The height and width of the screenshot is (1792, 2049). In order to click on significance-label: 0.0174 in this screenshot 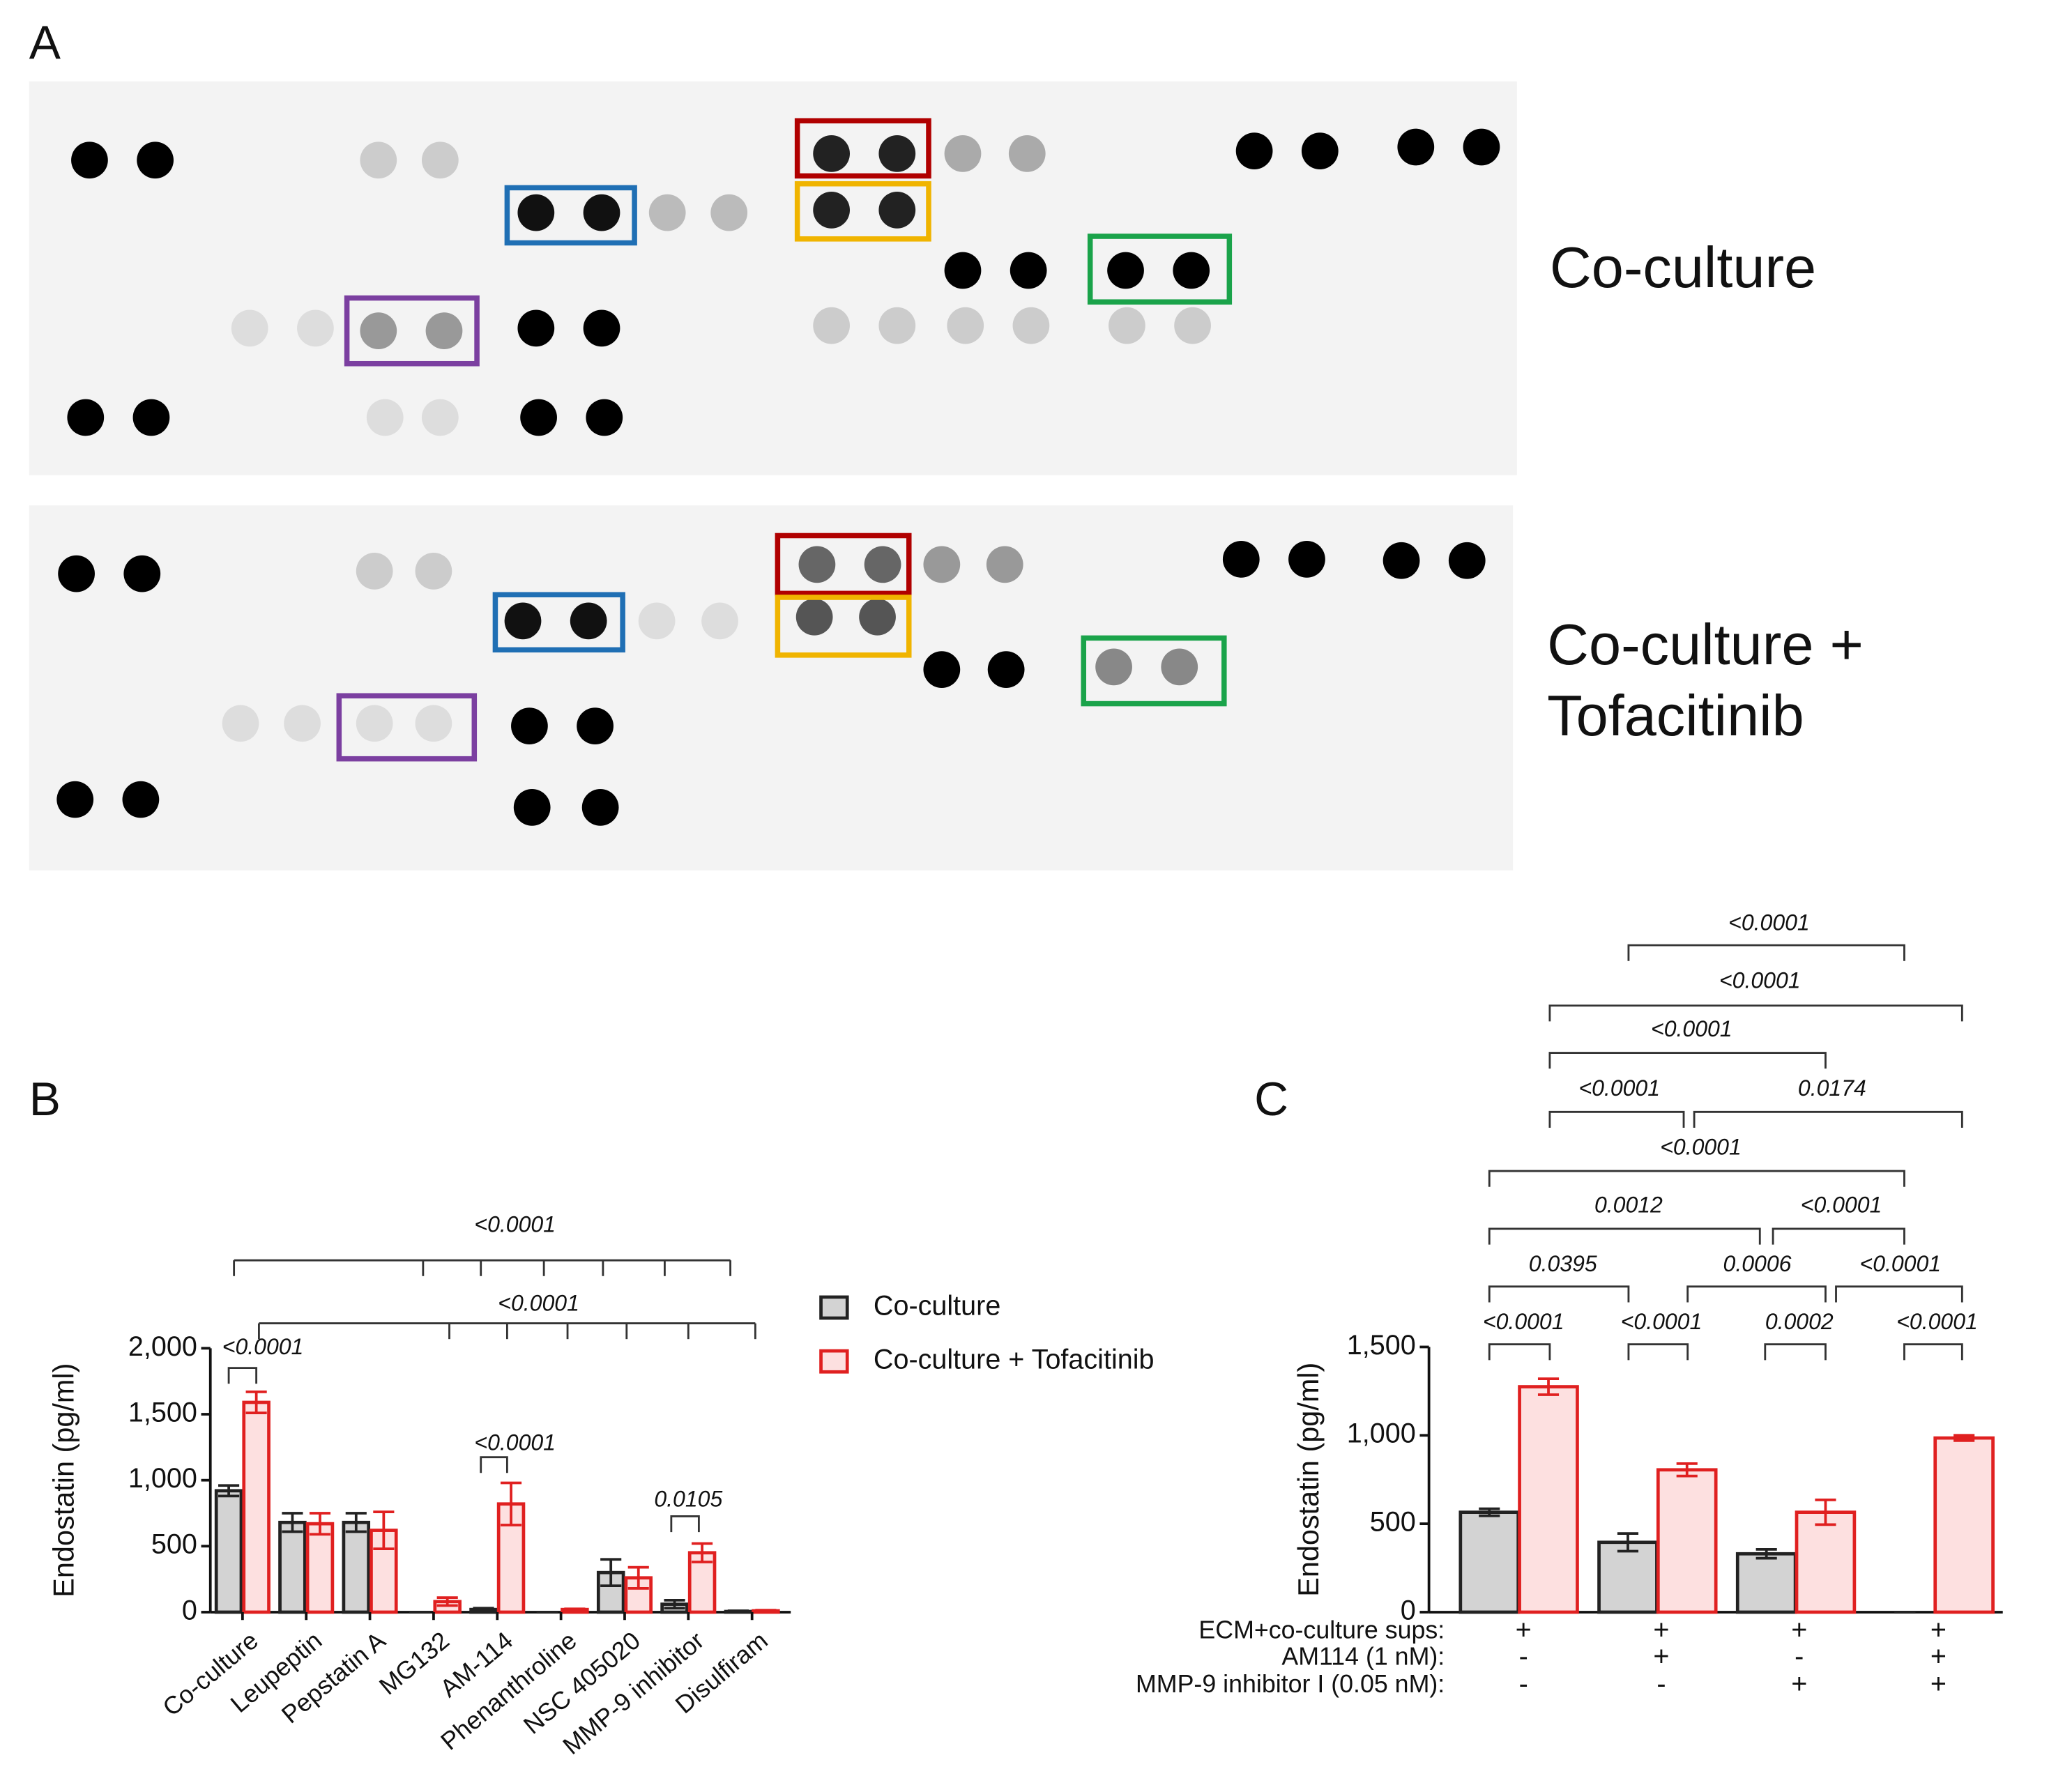, I will do `click(1832, 1088)`.